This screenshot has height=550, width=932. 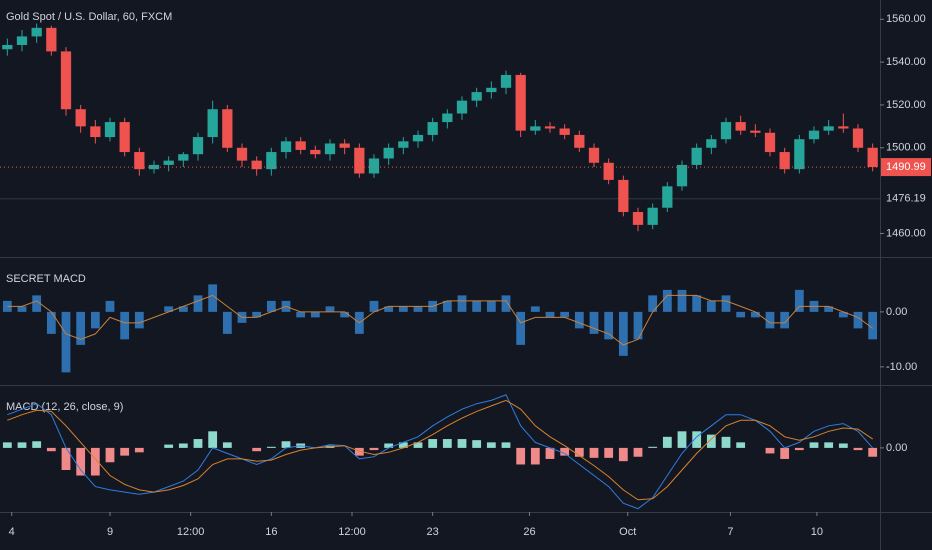 I want to click on y-tick-label: 1460.00, so click(x=906, y=233).